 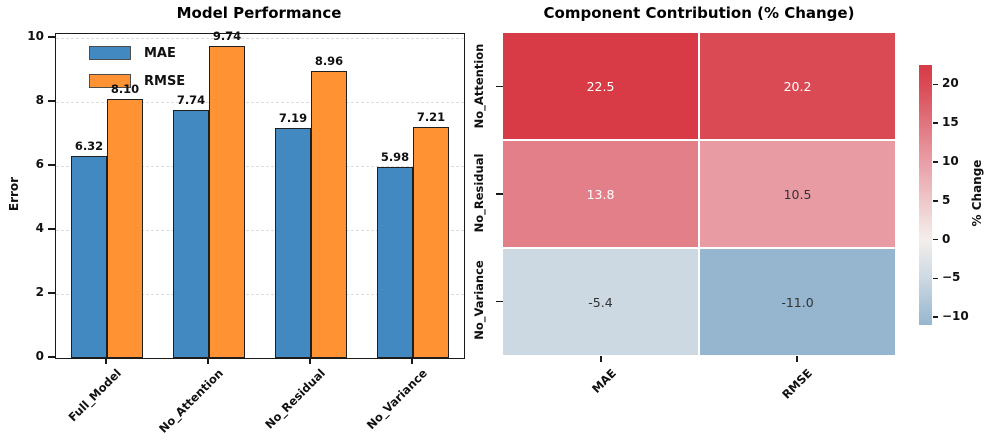 I want to click on y-tick-label-8: 8, so click(x=39, y=100).